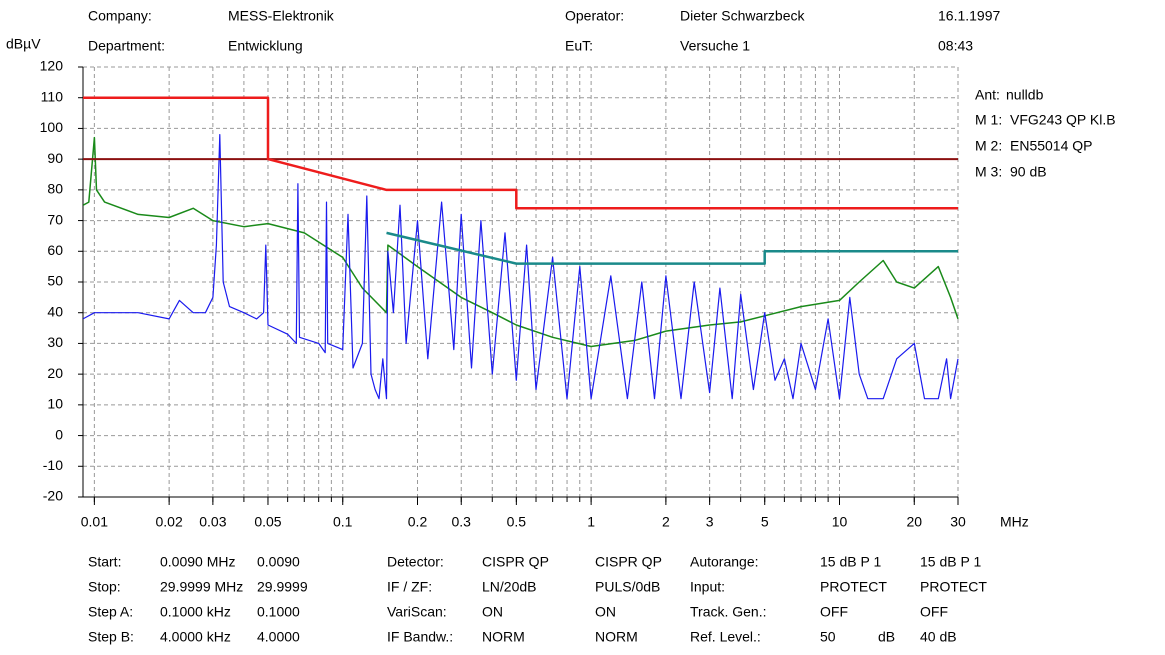  I want to click on header-label: EuT:, so click(579, 46).